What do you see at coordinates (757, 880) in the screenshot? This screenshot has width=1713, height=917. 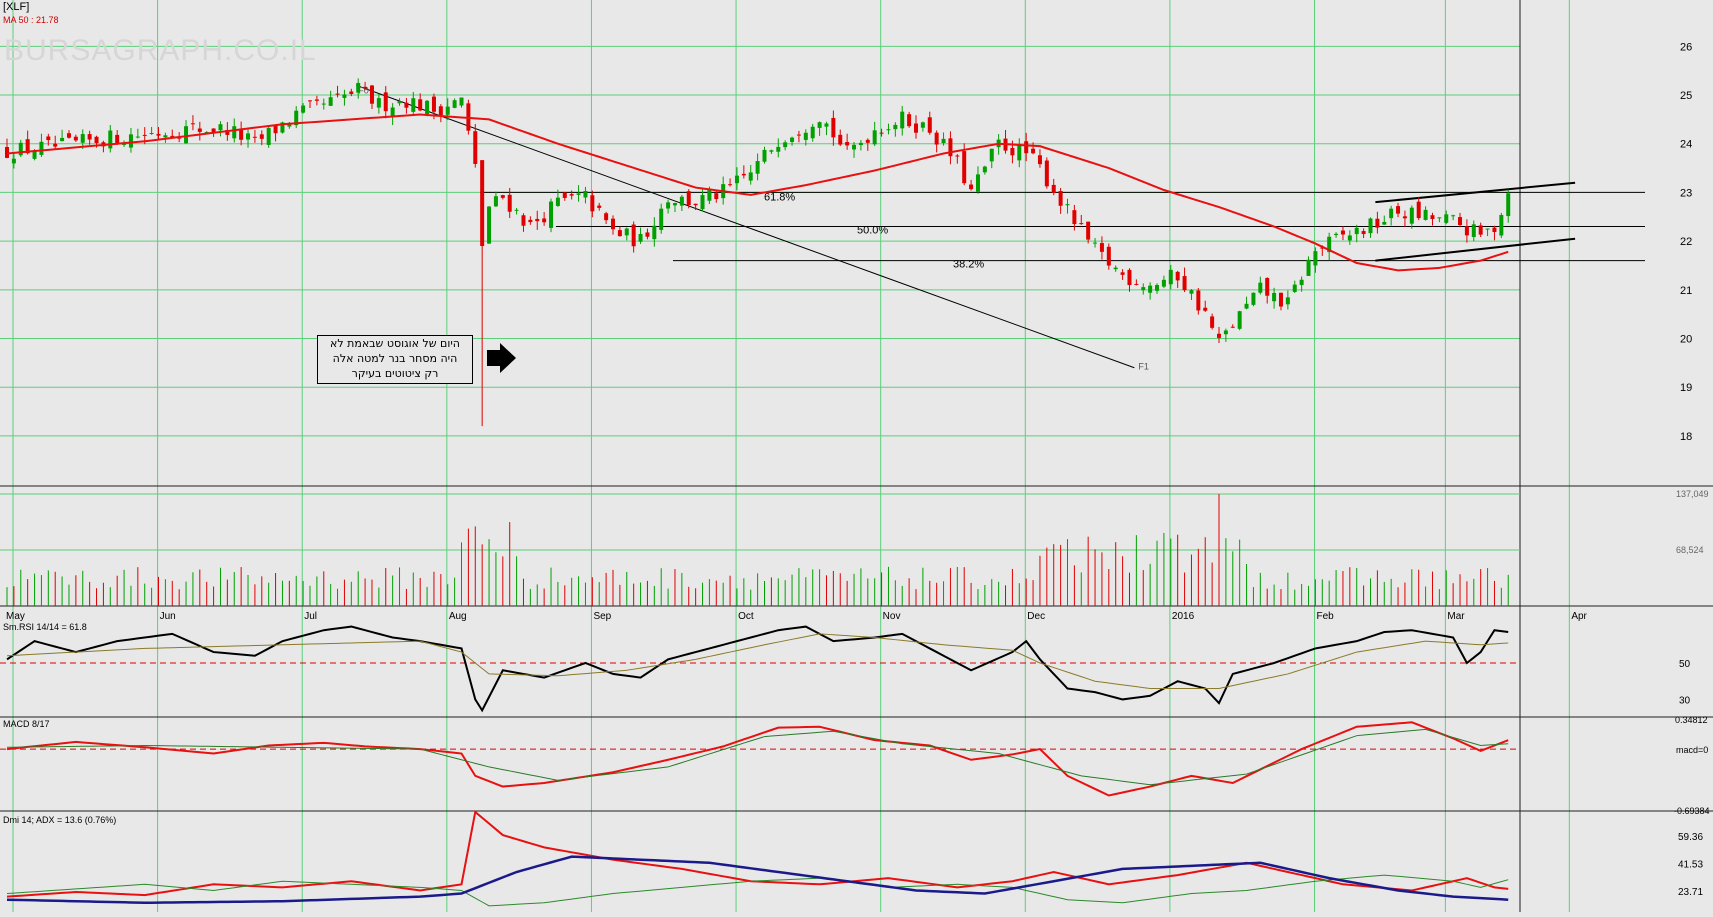 I see `adx-line` at bounding box center [757, 880].